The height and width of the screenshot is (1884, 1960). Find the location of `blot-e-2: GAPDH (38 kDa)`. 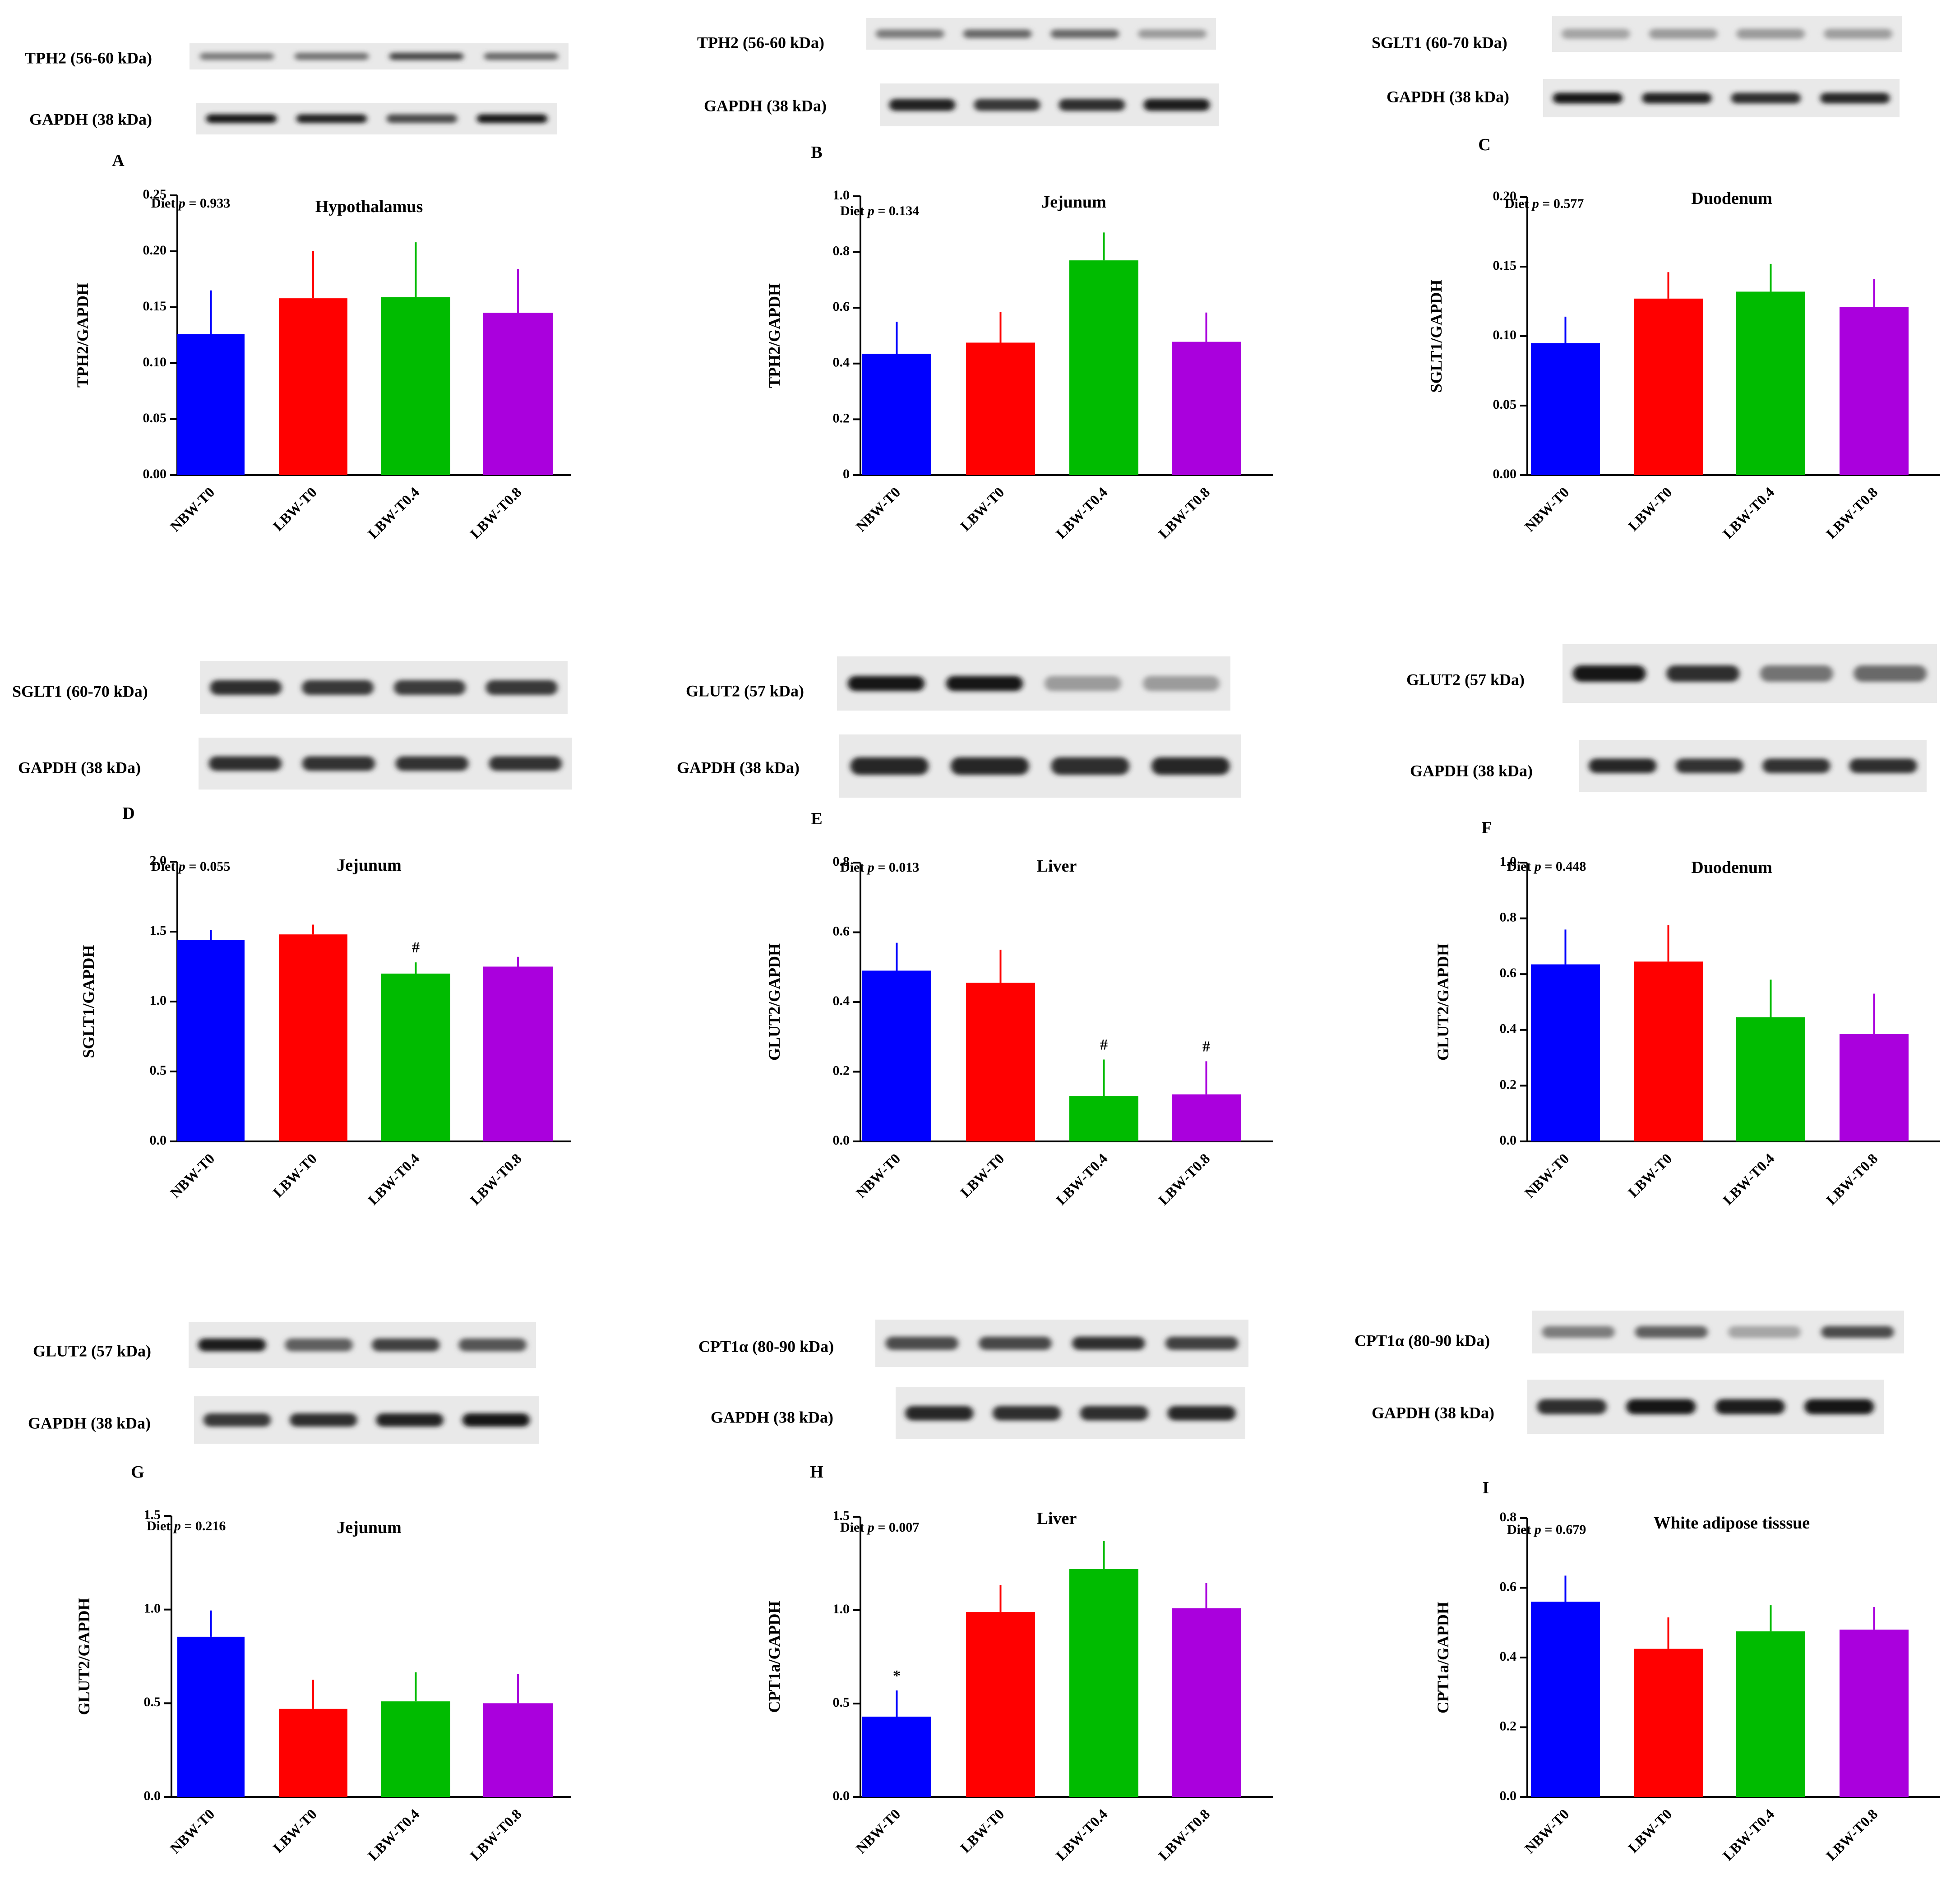

blot-e-2: GAPDH (38 kDa) is located at coordinates (959, 766).